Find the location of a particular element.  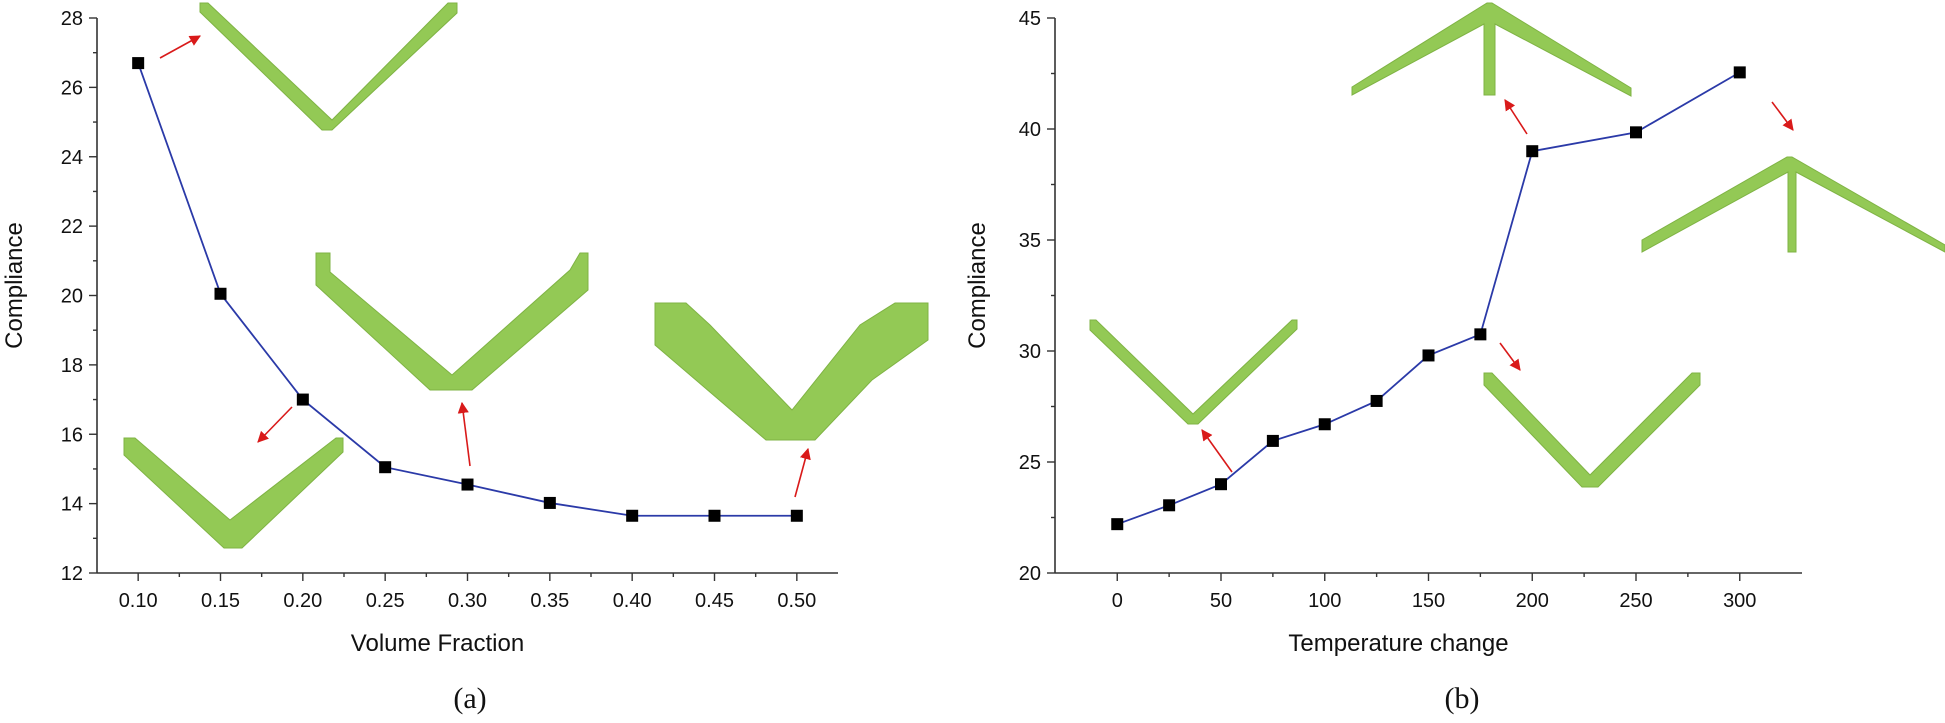

x-axis-title: Volume Fraction is located at coordinates (437, 643).